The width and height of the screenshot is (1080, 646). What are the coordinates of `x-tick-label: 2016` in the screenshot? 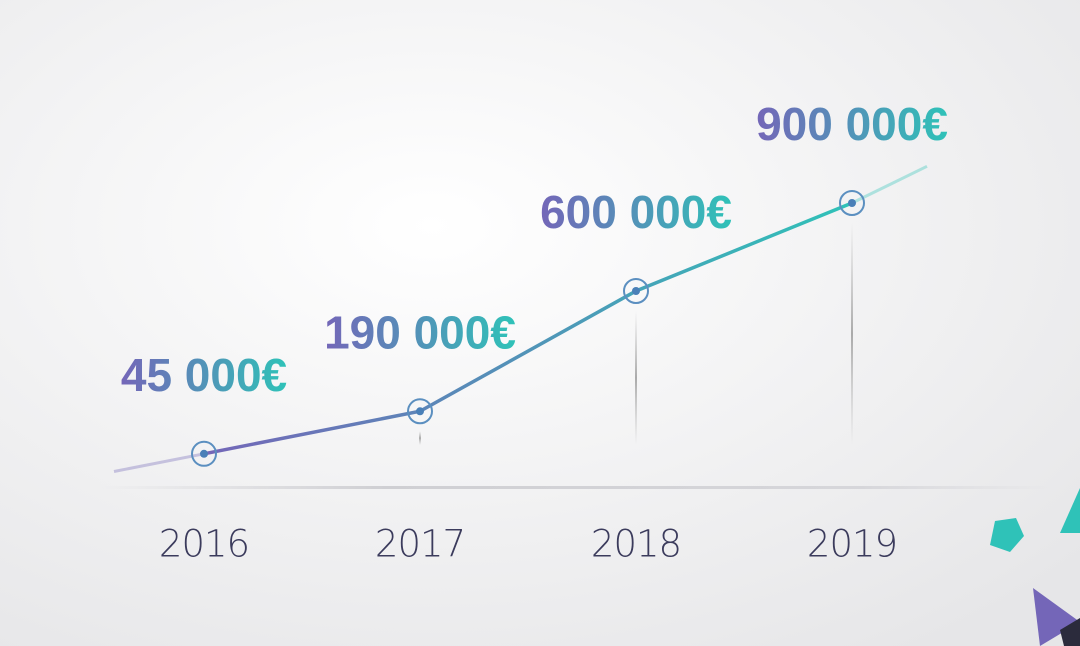 It's located at (204, 544).